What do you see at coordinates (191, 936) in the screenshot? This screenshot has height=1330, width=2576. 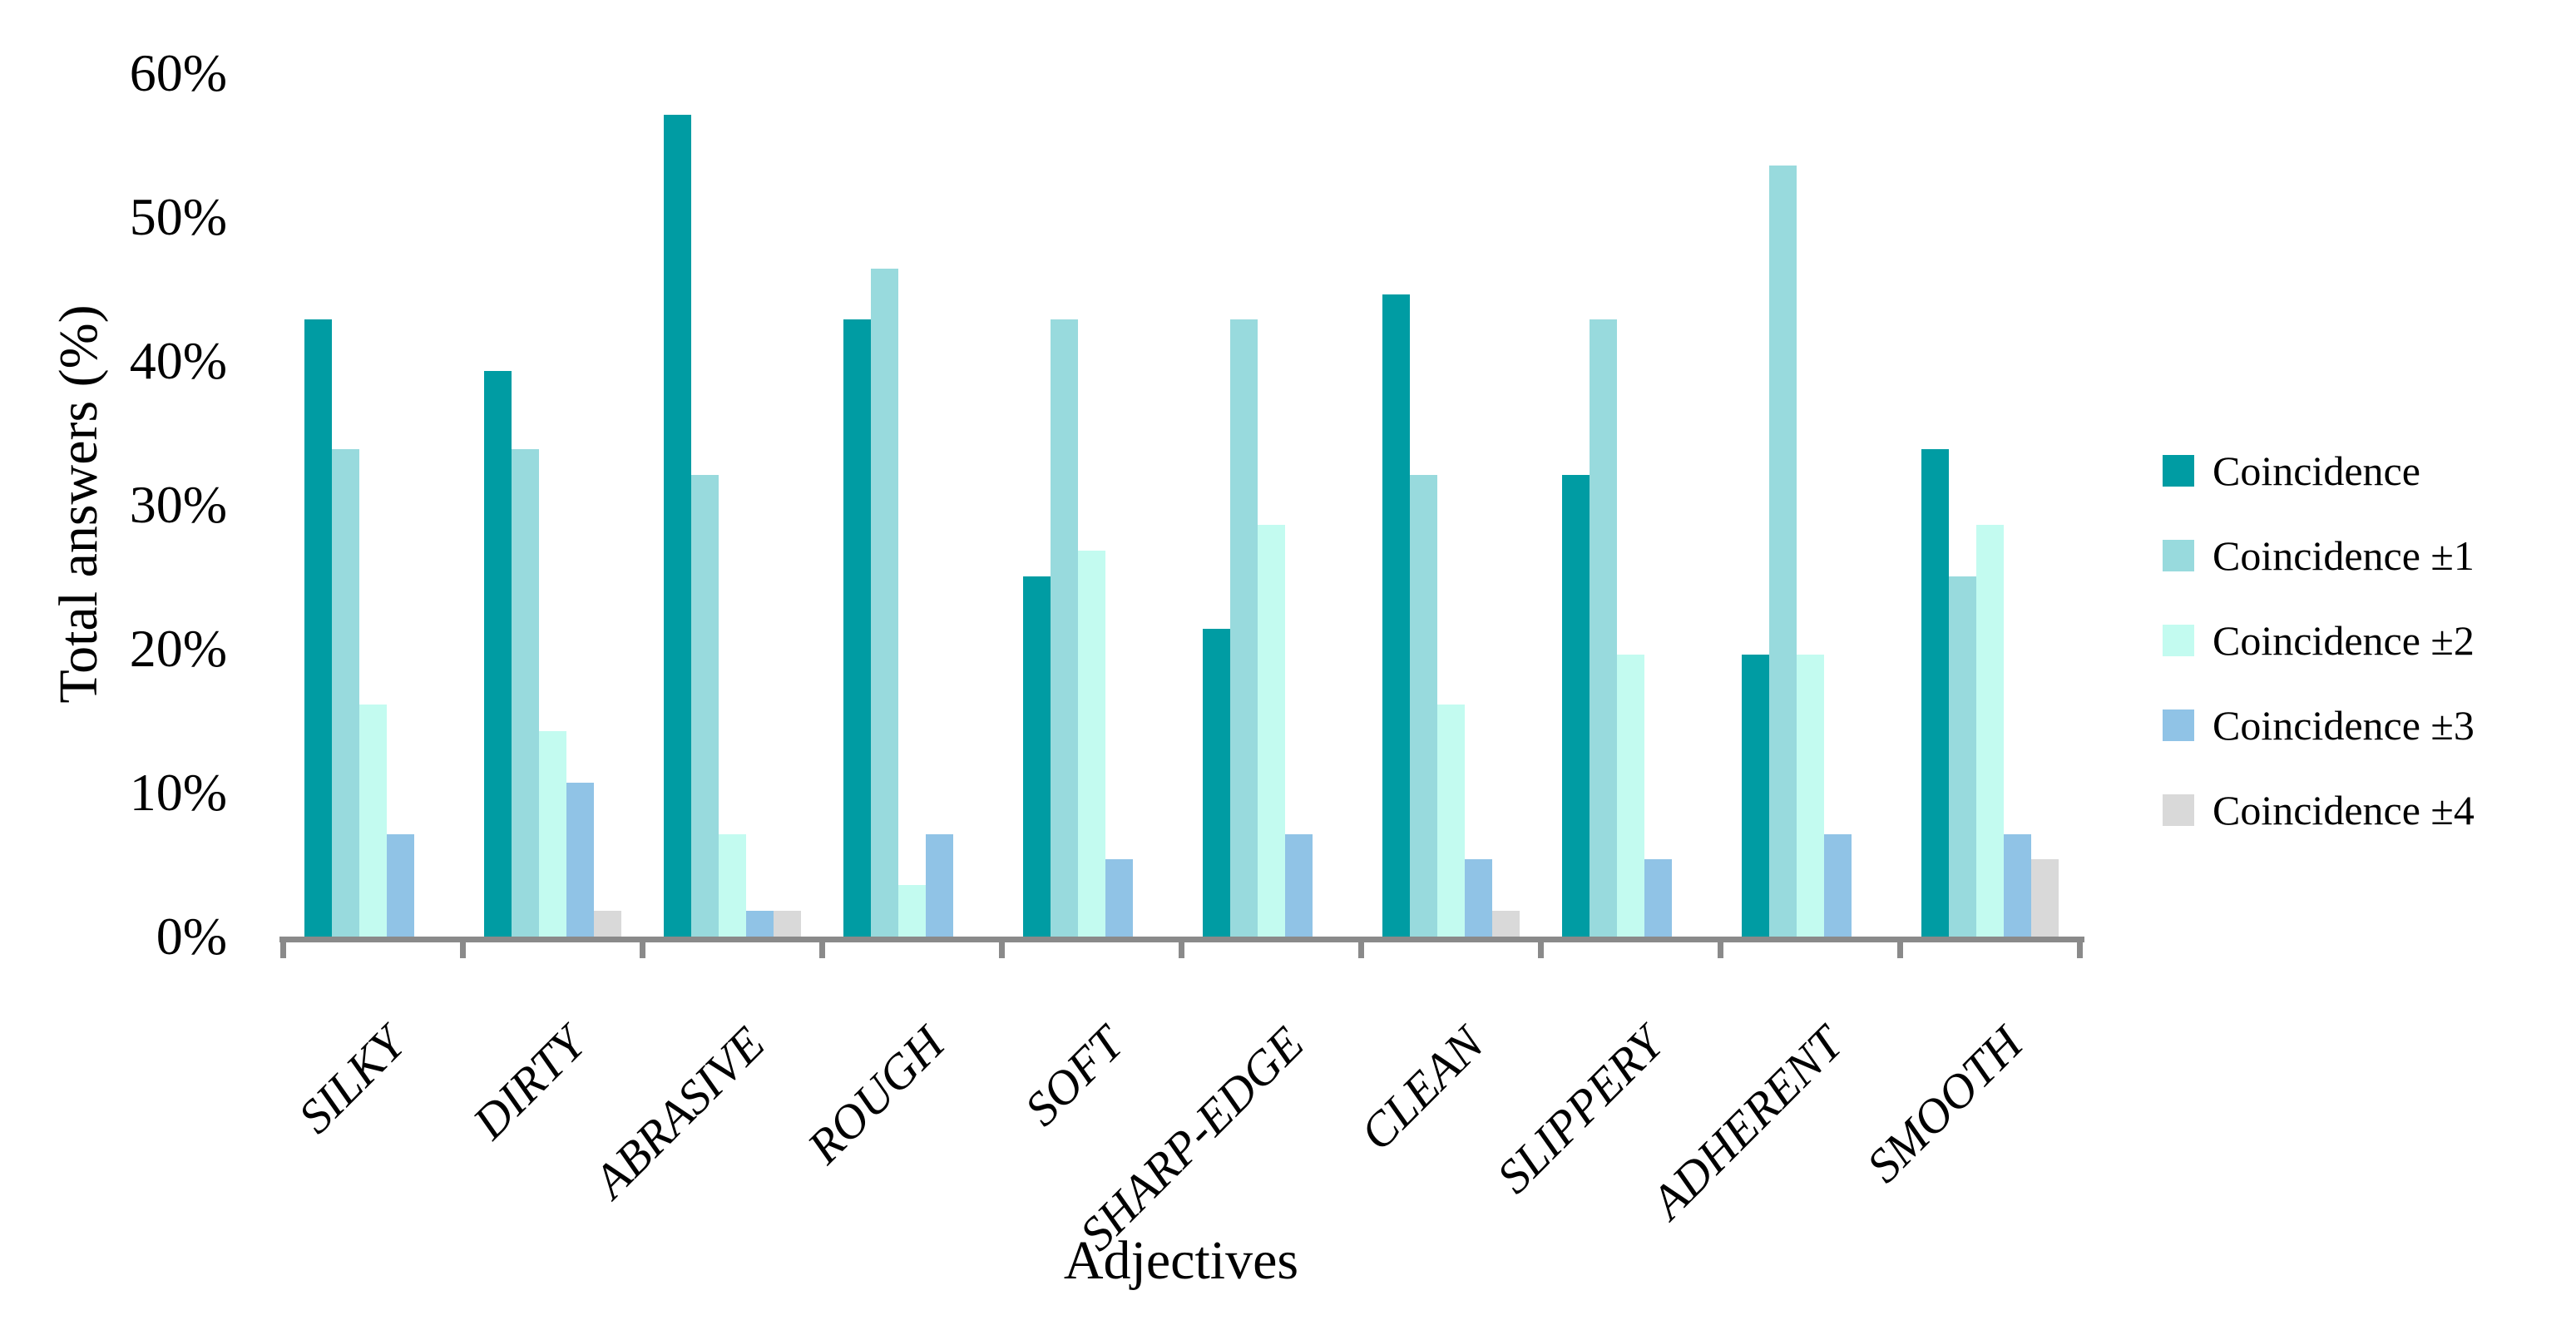 I see `y-axis-tick-label: 0%` at bounding box center [191, 936].